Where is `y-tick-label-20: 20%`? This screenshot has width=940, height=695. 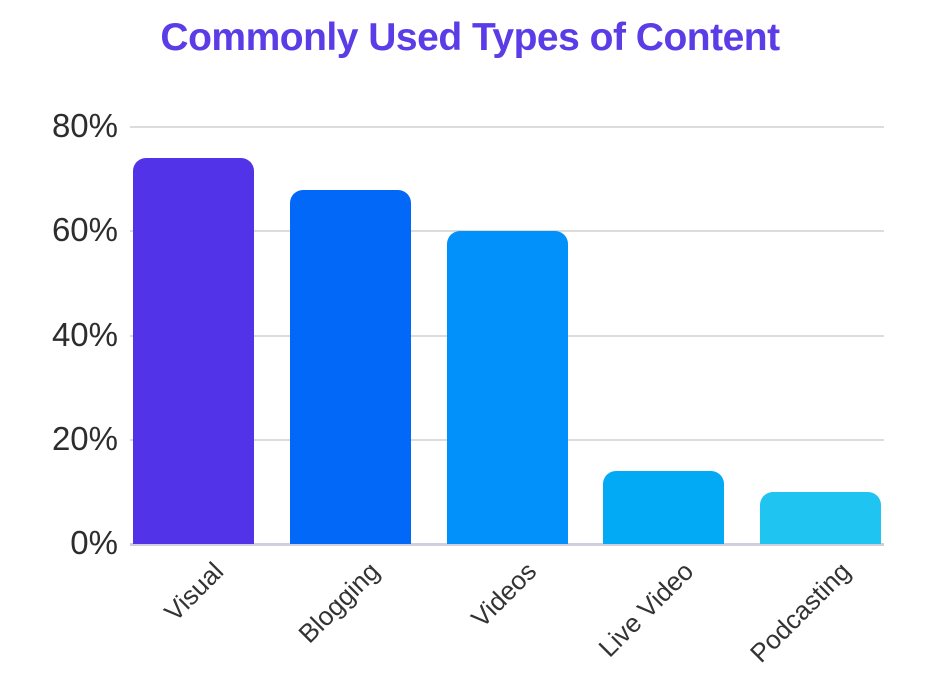
y-tick-label-20: 20% is located at coordinates (84, 438).